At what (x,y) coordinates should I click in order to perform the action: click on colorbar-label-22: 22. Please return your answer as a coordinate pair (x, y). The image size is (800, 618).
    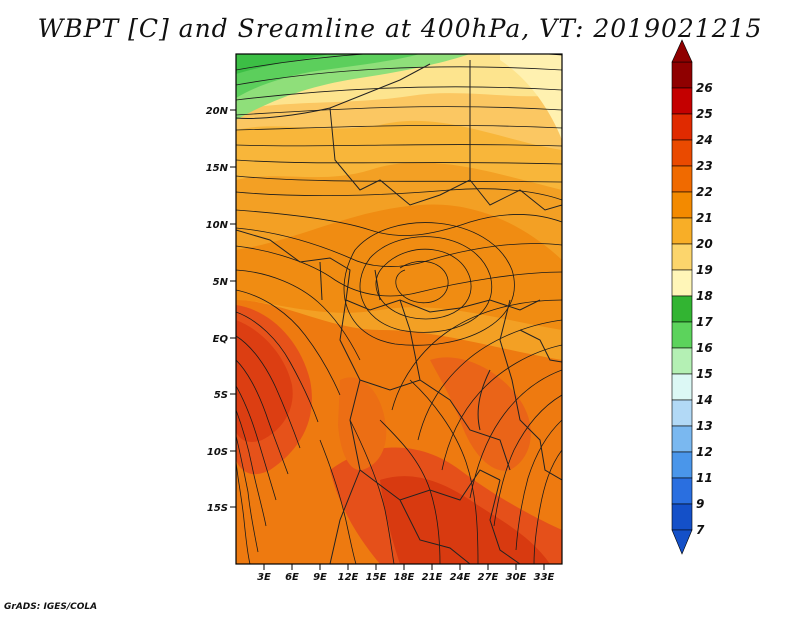
    Looking at the image, I should click on (704, 192).